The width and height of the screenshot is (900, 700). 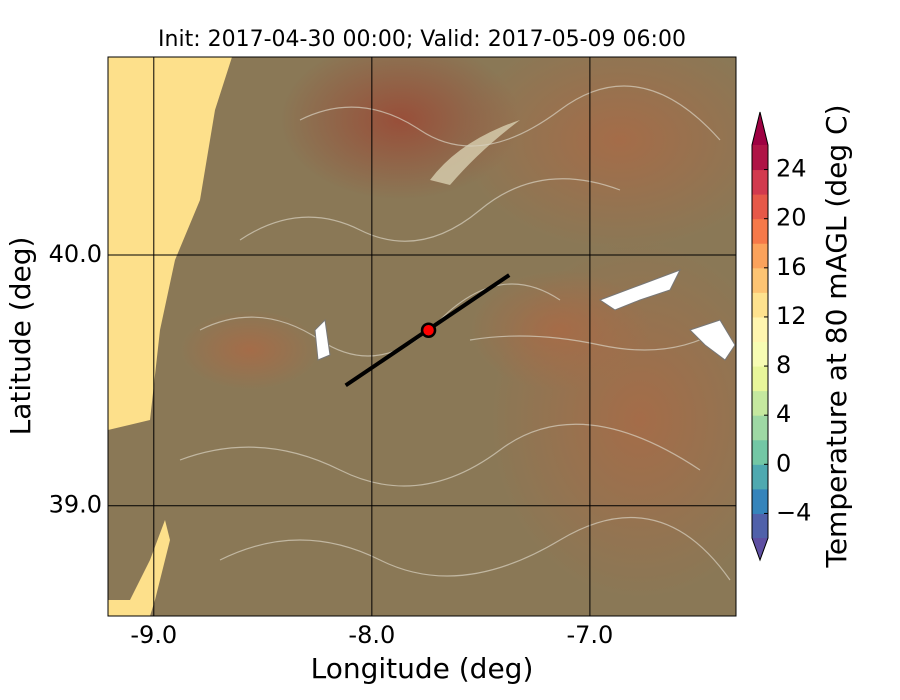 What do you see at coordinates (791, 267) in the screenshot?
I see `colorbar-tick-label: 16` at bounding box center [791, 267].